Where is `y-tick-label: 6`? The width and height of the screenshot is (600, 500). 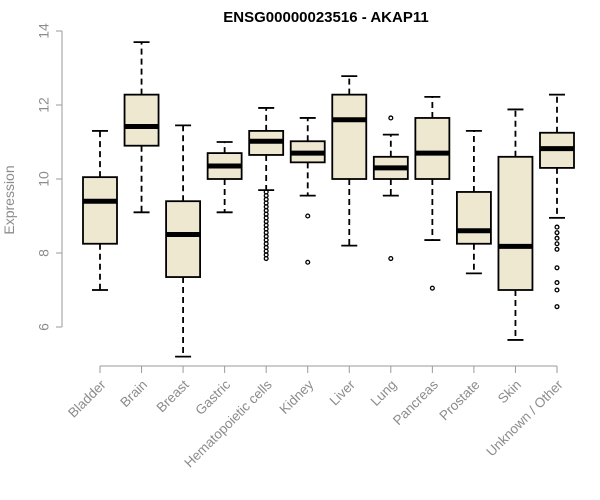
y-tick-label: 6 is located at coordinates (44, 327).